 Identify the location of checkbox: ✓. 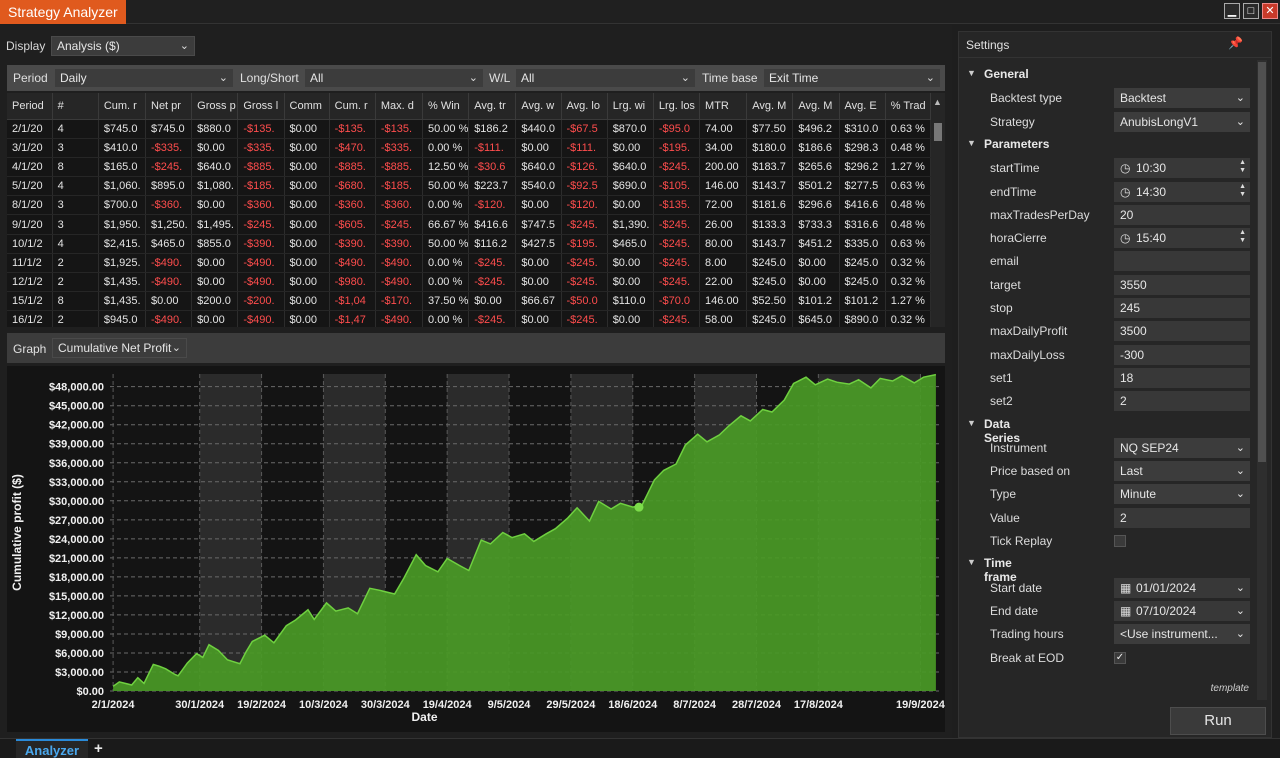
(1120, 657).